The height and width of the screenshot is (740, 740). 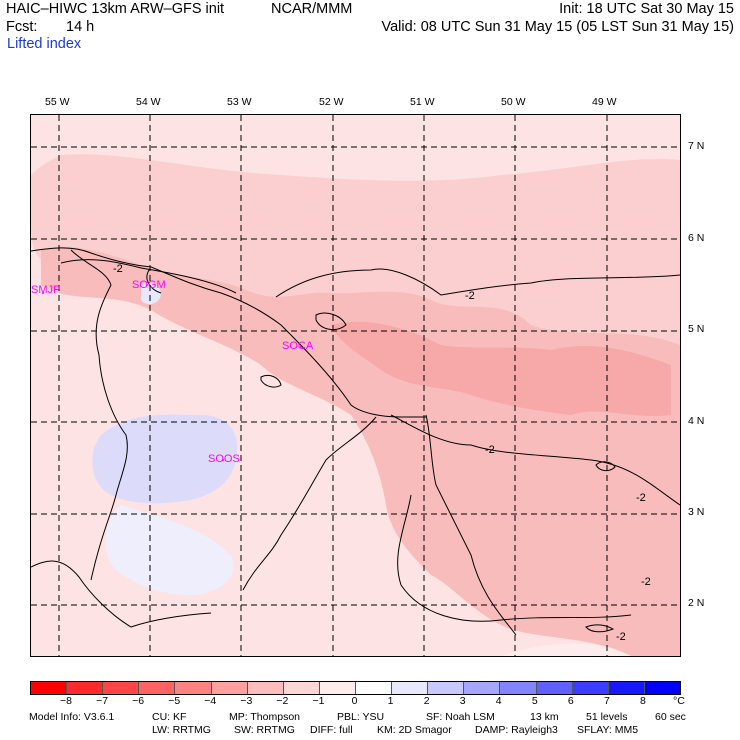 What do you see at coordinates (608, 730) in the screenshot?
I see `surface-layer-scheme: SFLAY: MM5` at bounding box center [608, 730].